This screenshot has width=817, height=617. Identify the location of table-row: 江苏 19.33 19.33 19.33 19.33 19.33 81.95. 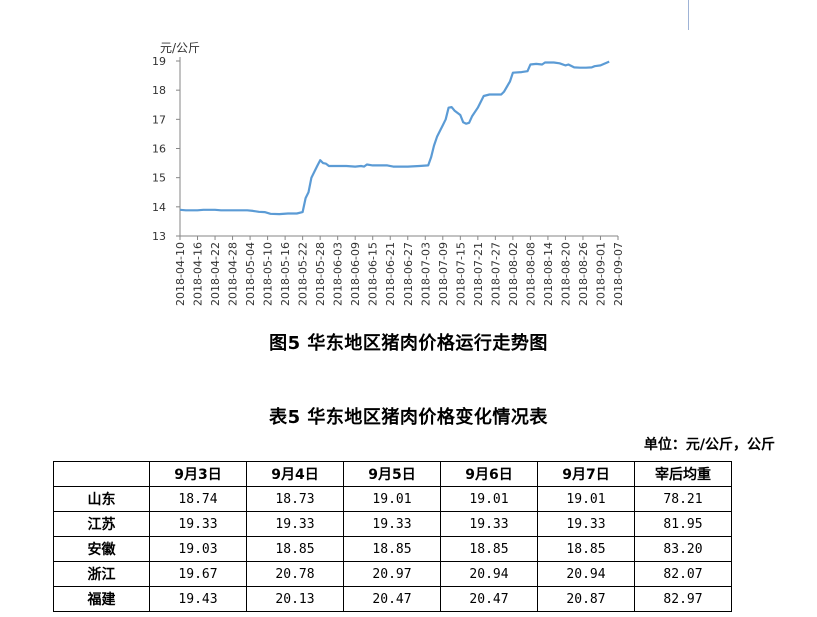
(392, 524).